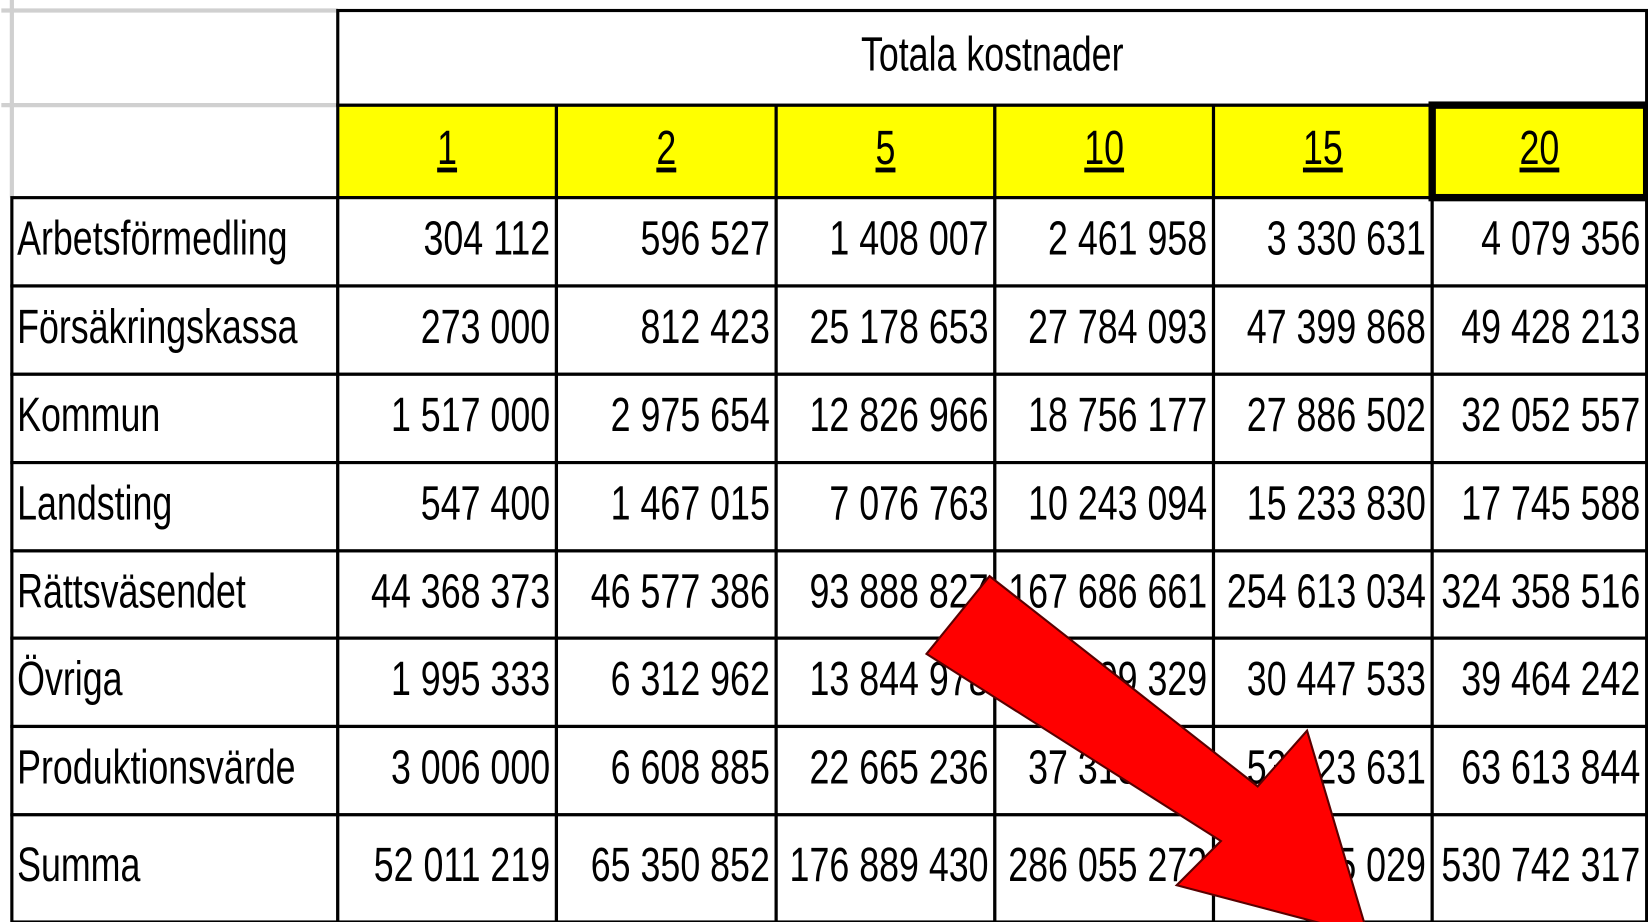  What do you see at coordinates (690, 679) in the screenshot?
I see `cell-text: 6 312 962` at bounding box center [690, 679].